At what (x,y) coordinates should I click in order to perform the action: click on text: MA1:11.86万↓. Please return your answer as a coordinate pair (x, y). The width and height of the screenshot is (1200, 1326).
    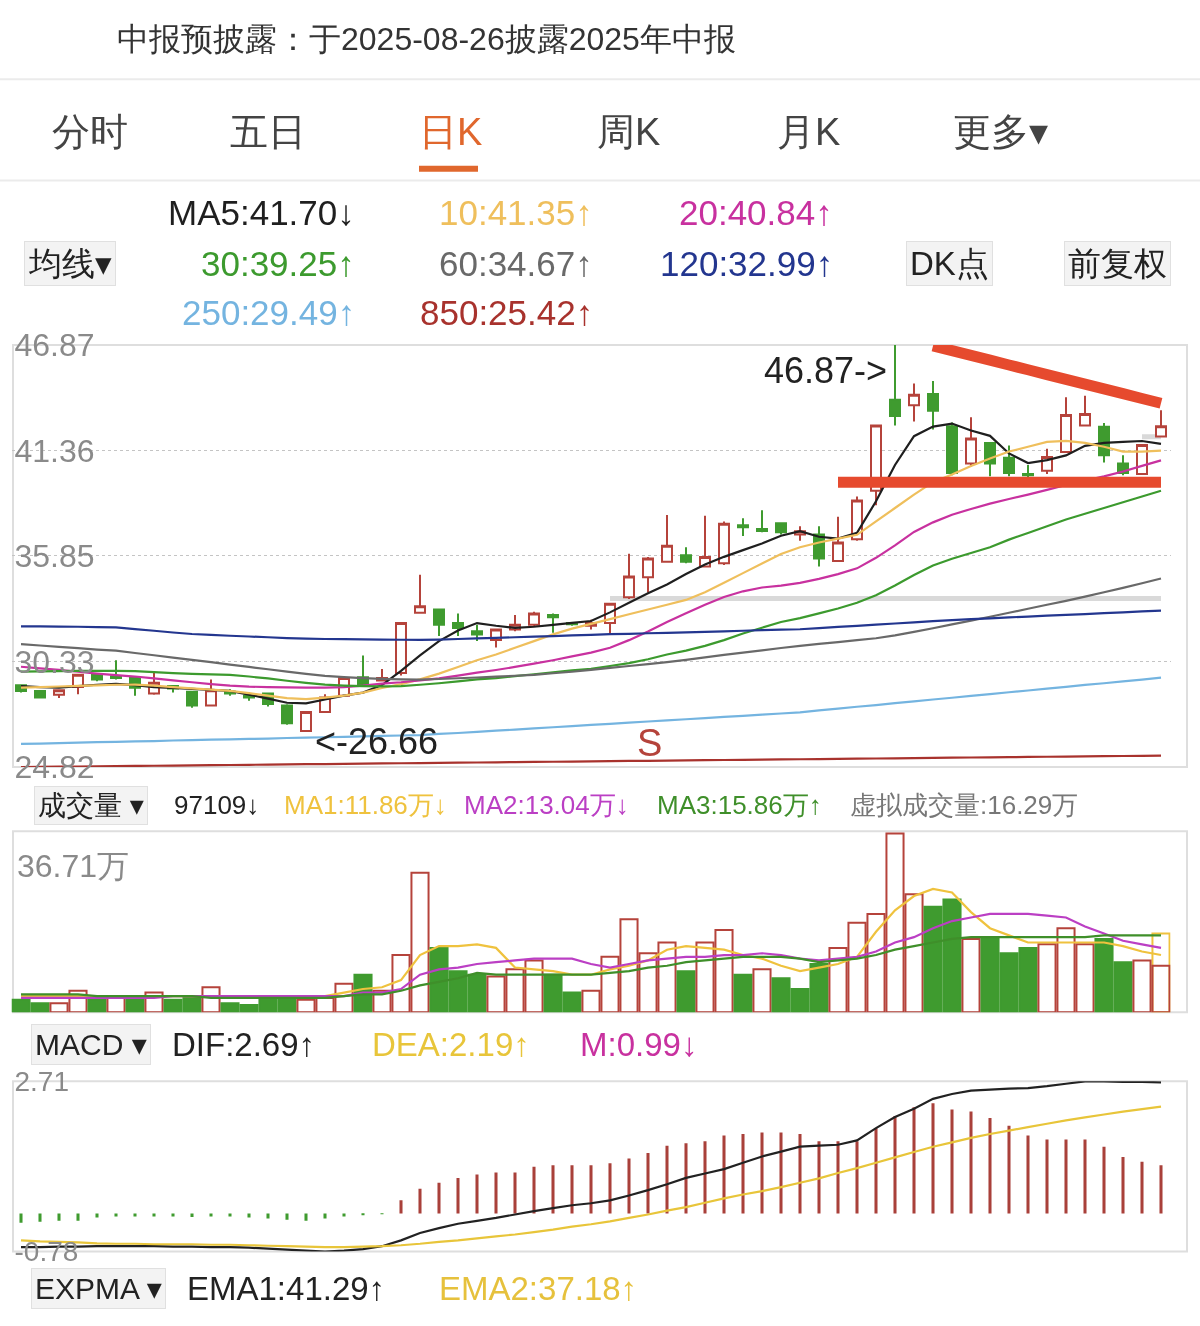
    Looking at the image, I should click on (365, 805).